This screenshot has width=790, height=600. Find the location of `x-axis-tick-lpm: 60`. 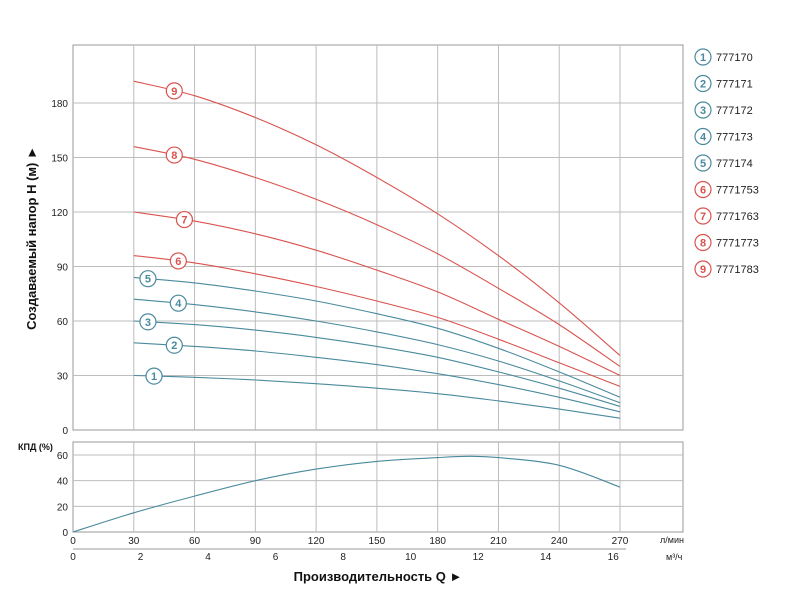

x-axis-tick-lpm: 60 is located at coordinates (195, 541).